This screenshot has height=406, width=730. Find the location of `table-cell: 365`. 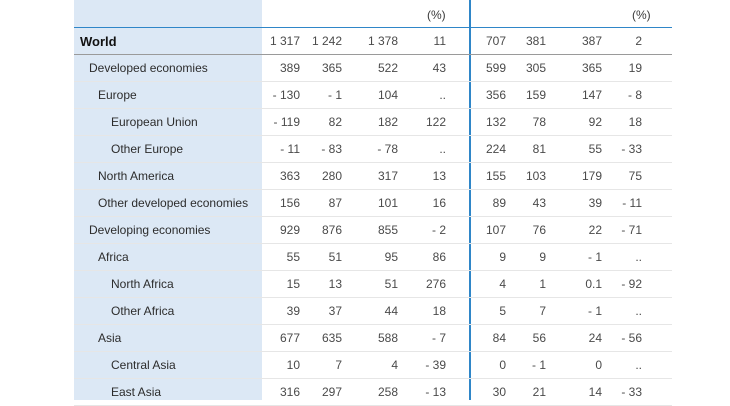

table-cell: 365 is located at coordinates (591, 68).